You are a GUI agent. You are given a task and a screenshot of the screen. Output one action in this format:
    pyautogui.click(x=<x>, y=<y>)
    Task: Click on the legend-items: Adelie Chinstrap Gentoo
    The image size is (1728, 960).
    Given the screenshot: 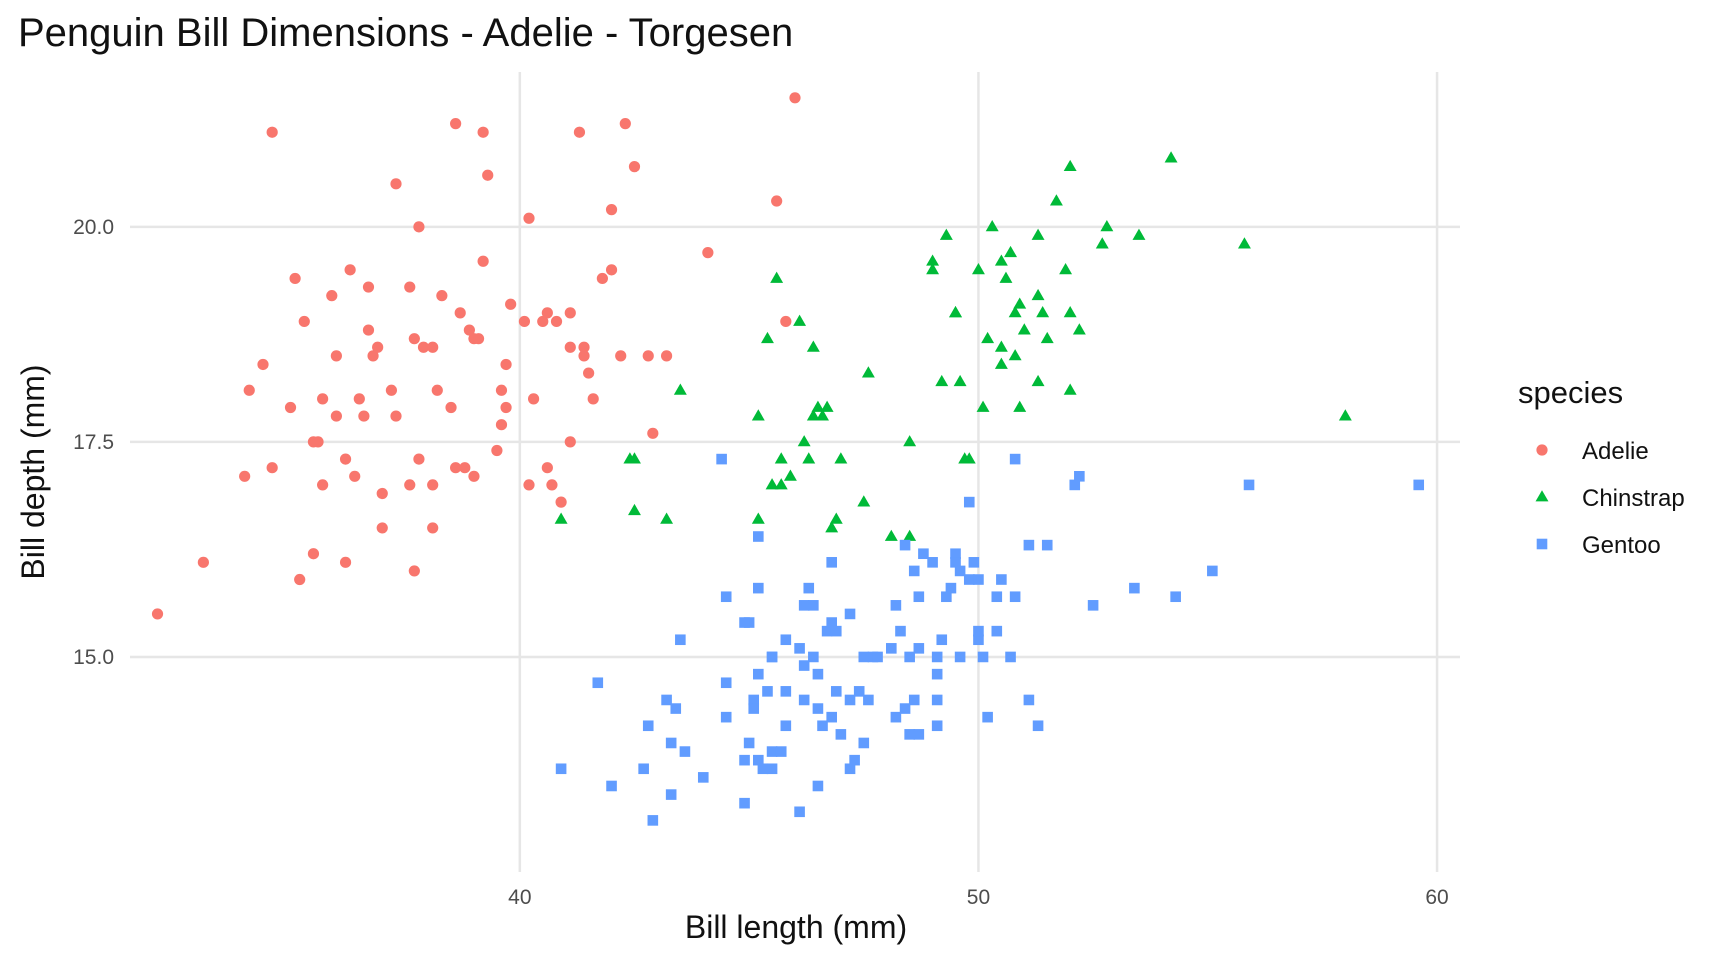 What is the action you would take?
    pyautogui.click(x=1610, y=498)
    